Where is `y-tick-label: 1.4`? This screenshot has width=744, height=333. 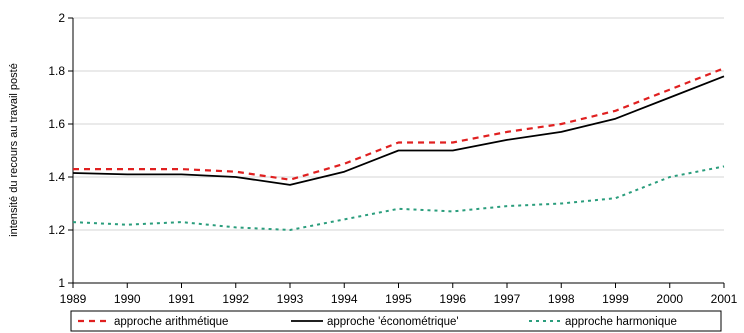
y-tick-label: 1.4 is located at coordinates (56, 177).